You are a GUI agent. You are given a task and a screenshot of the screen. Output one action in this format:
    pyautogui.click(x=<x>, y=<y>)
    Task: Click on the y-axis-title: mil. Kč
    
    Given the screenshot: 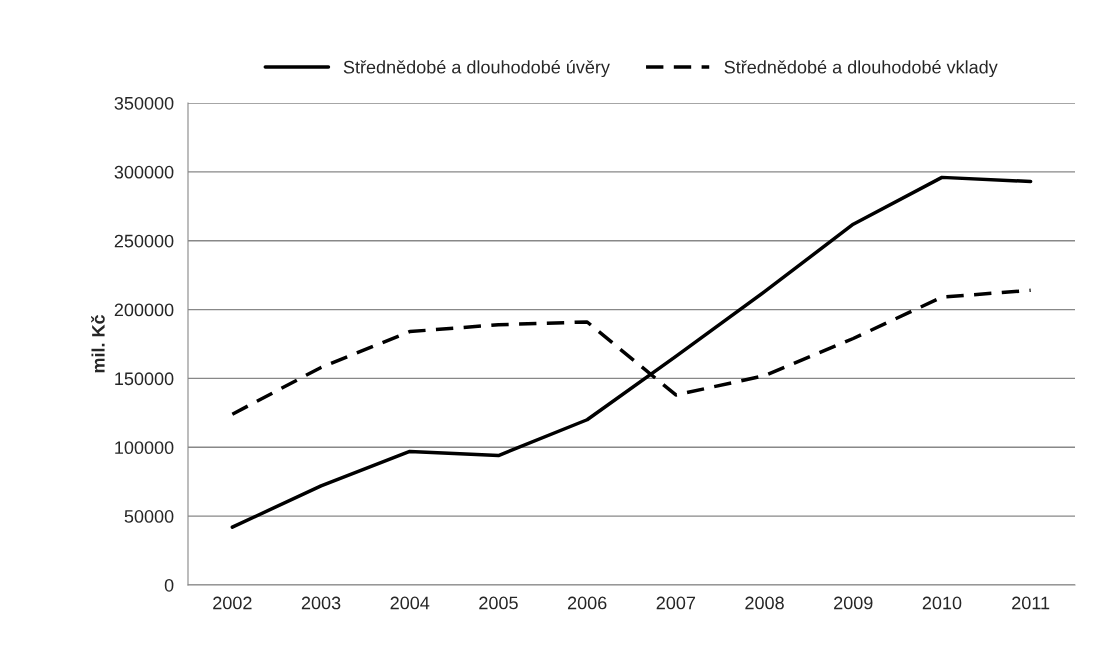 What is the action you would take?
    pyautogui.click(x=98, y=343)
    